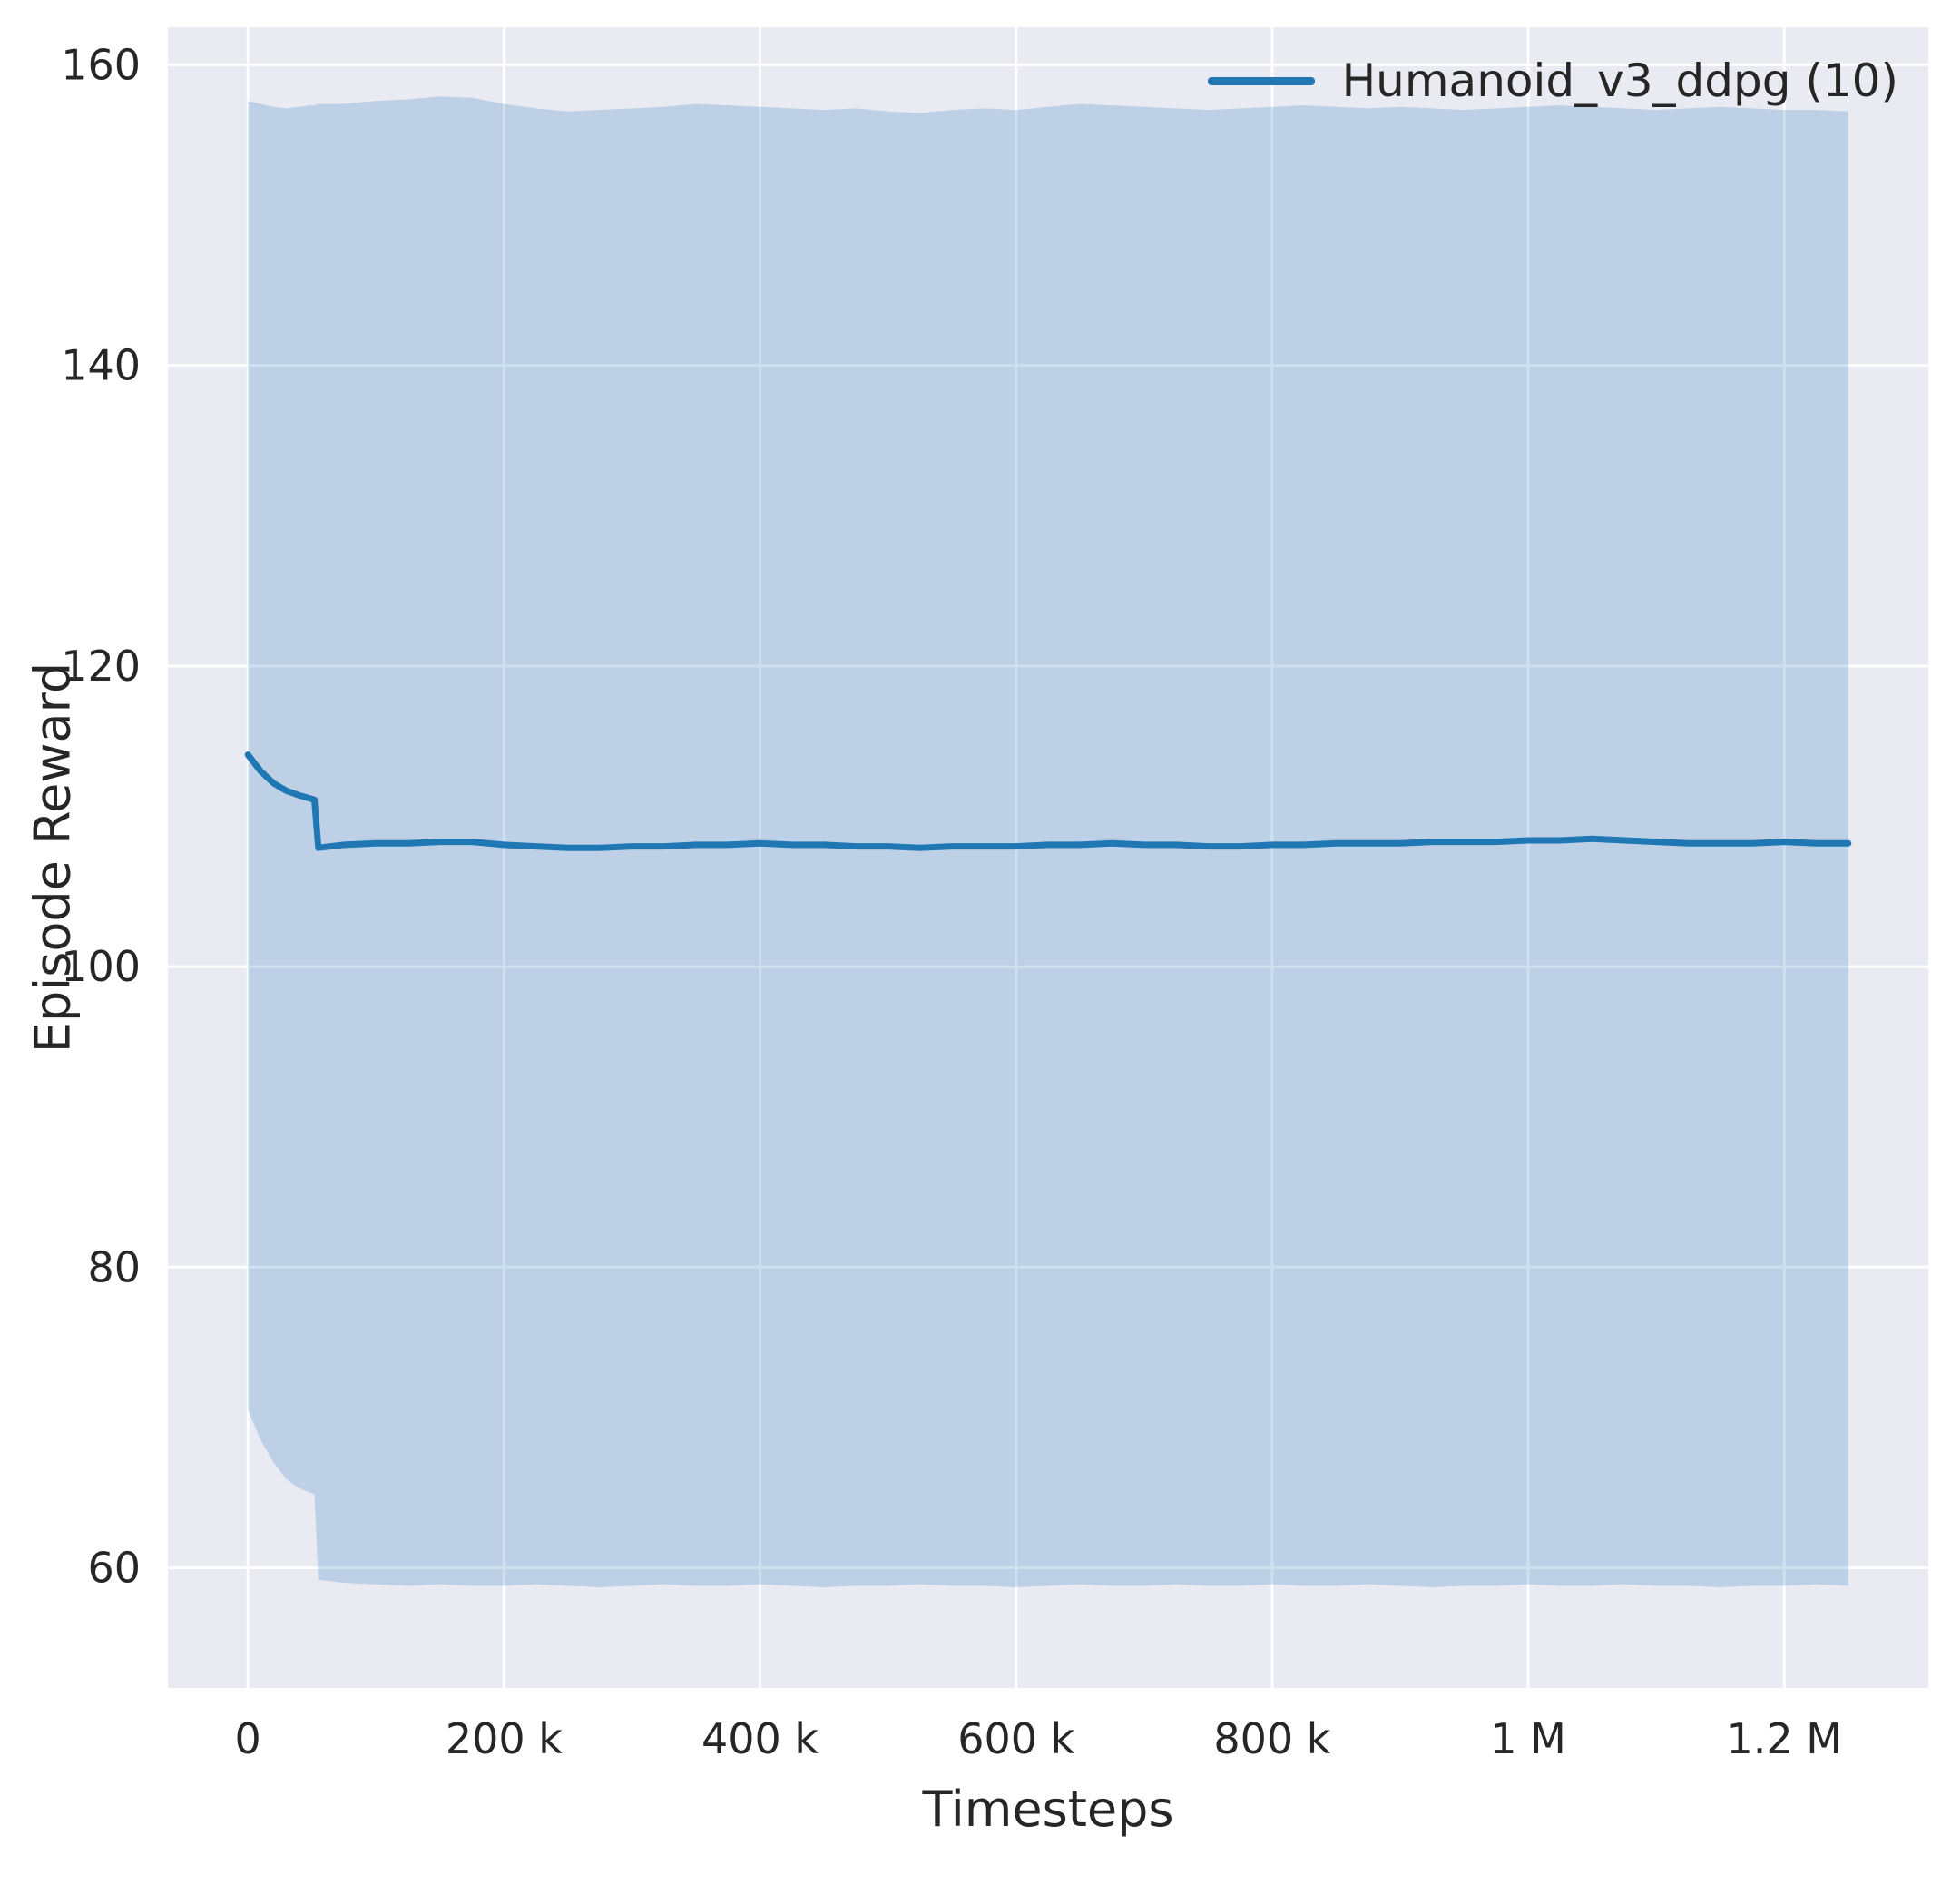  I want to click on y-tick-label: 120, so click(101, 667).